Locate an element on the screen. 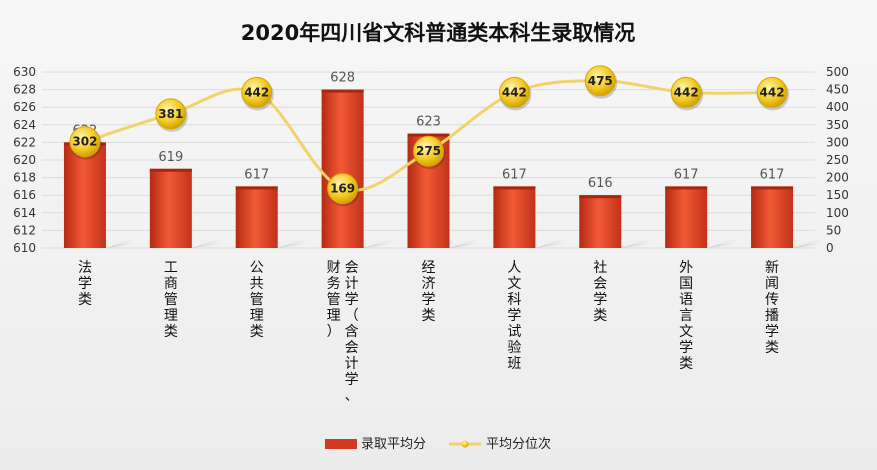 The height and width of the screenshot is (470, 877). category-label-char: 国 is located at coordinates (686, 284).